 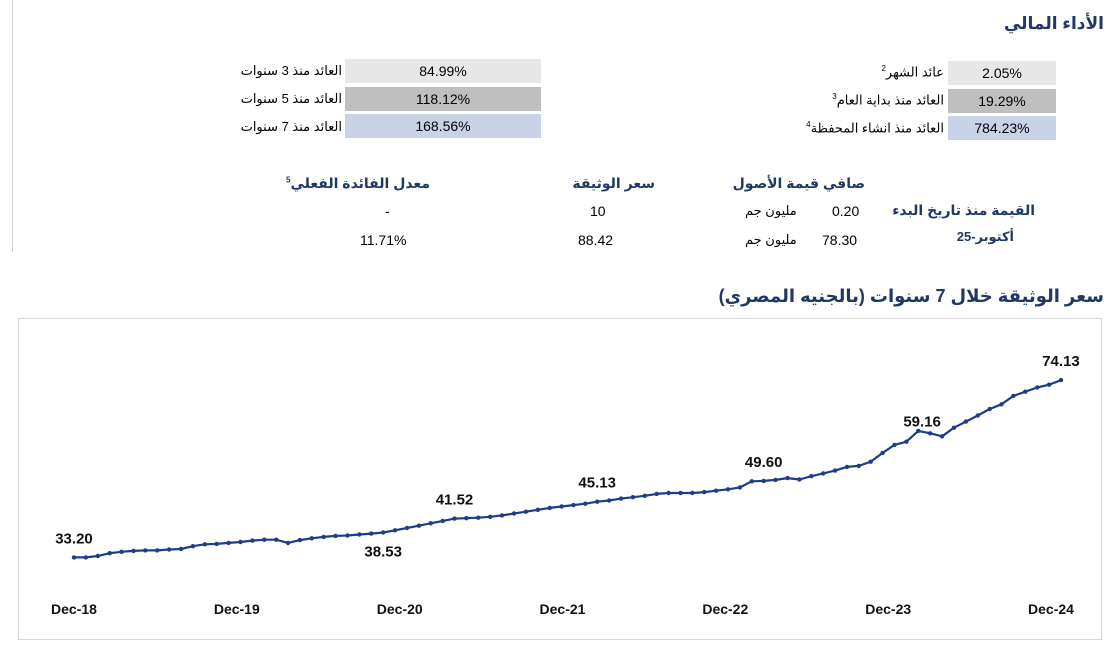 What do you see at coordinates (1002, 73) in the screenshot?
I see `month-return-value: 2.05%` at bounding box center [1002, 73].